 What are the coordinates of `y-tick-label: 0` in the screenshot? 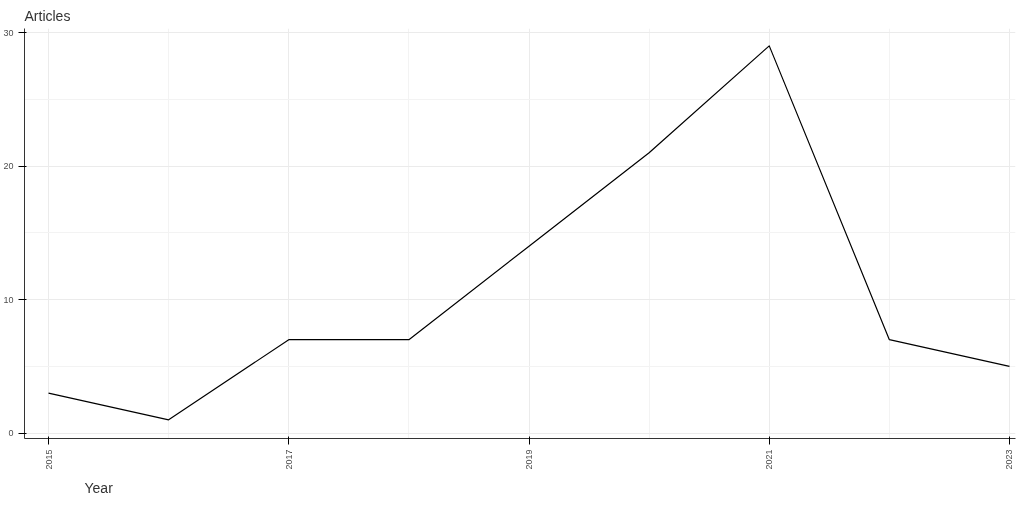 It's located at (11, 433).